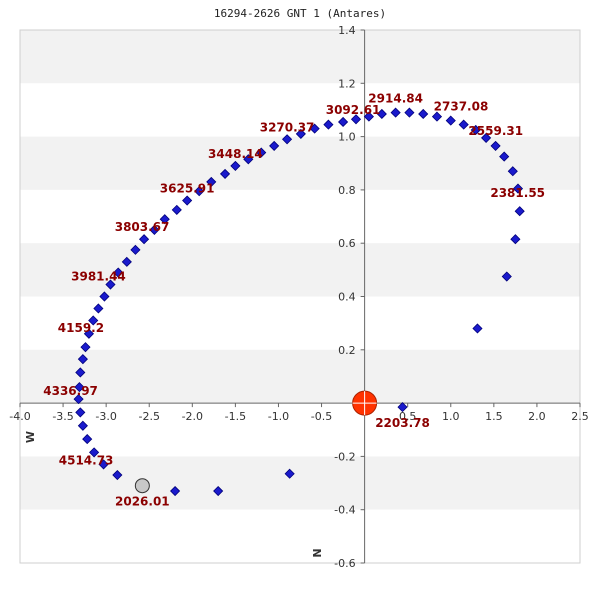 The width and height of the screenshot is (600, 600). Describe the element at coordinates (344, 456) in the screenshot. I see `y-tick-label: -0.2` at that location.